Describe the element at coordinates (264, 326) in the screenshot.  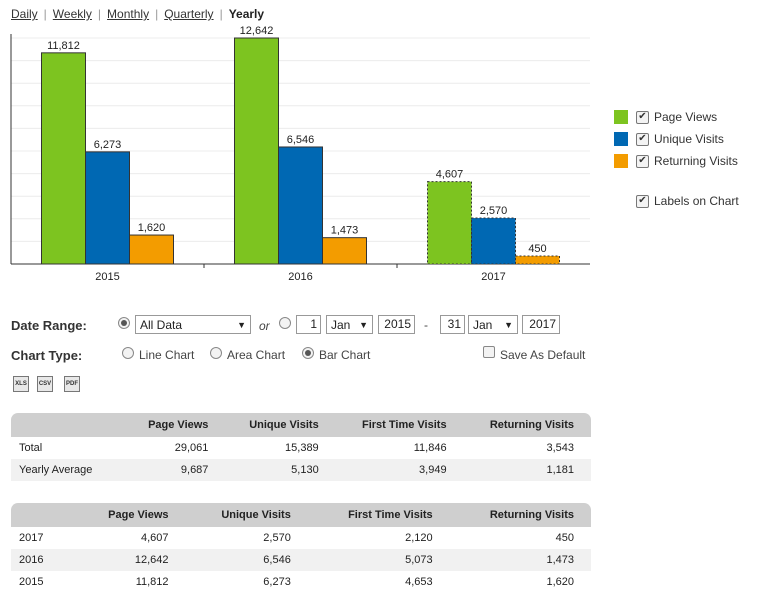
I see `or-label: or` at that location.